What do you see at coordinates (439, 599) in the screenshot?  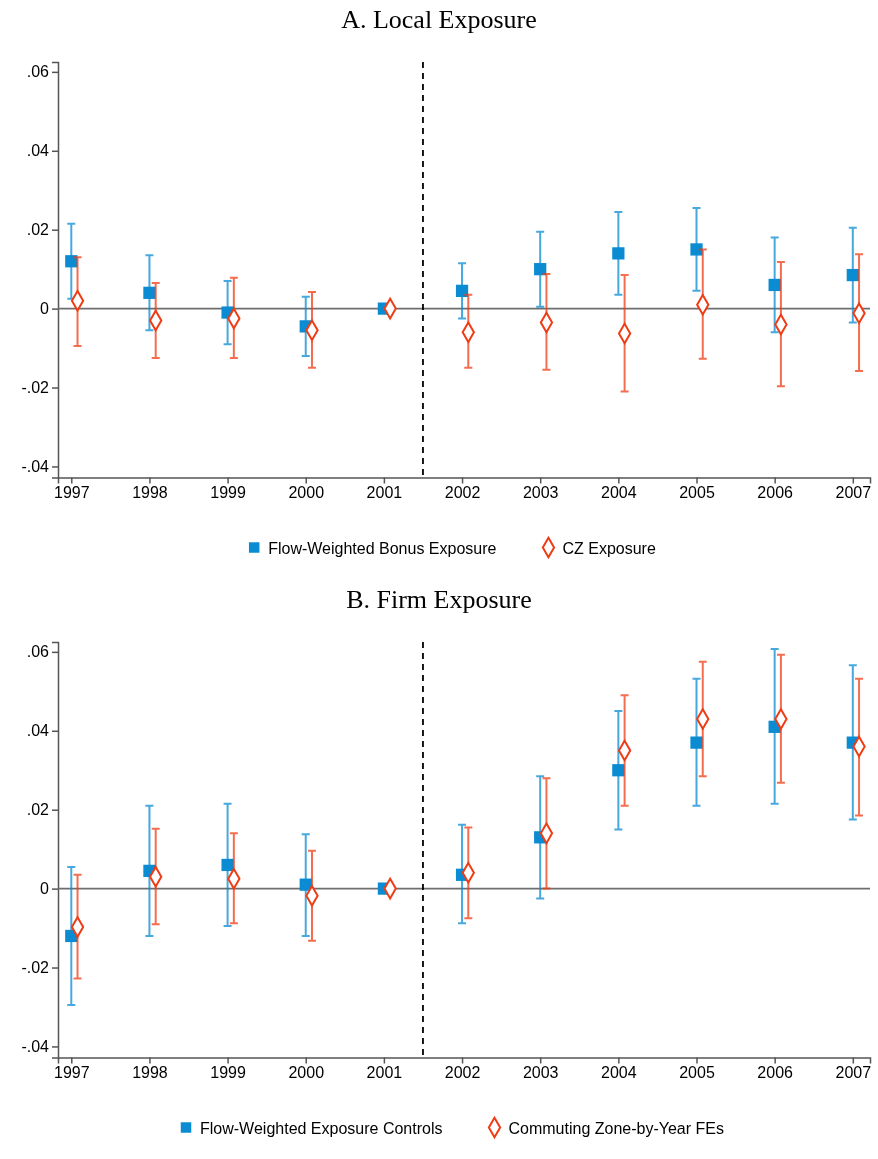 I see `chart-title: B. Firm Exposure` at bounding box center [439, 599].